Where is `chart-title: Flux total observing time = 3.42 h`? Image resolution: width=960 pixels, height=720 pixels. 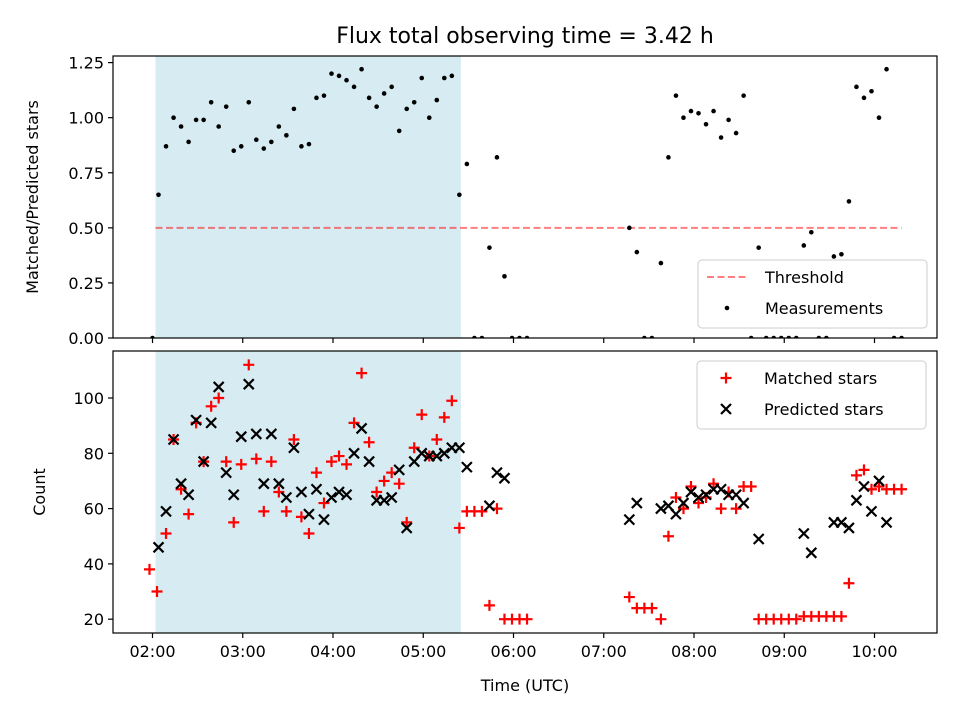 chart-title: Flux total observing time = 3.42 h is located at coordinates (525, 36).